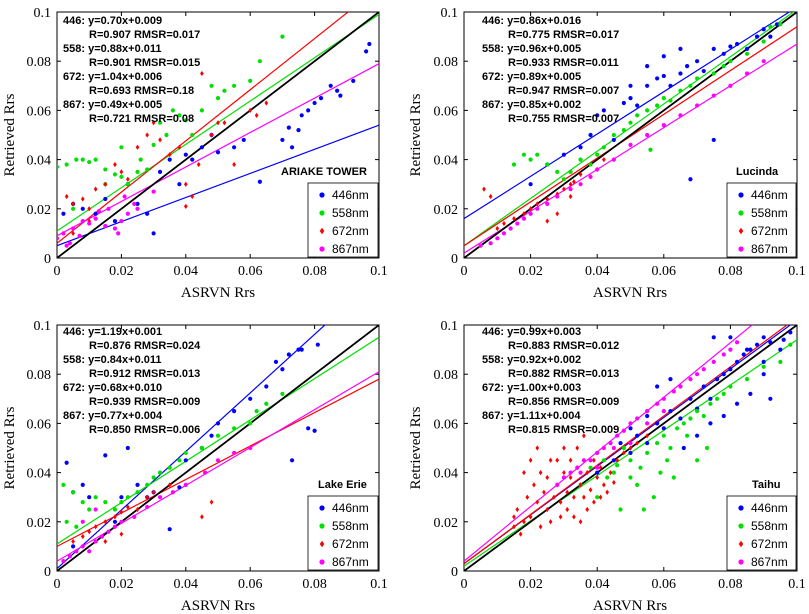 The image size is (809, 614). I want to click on site-label: ARIAKE TOWER, so click(324, 172).